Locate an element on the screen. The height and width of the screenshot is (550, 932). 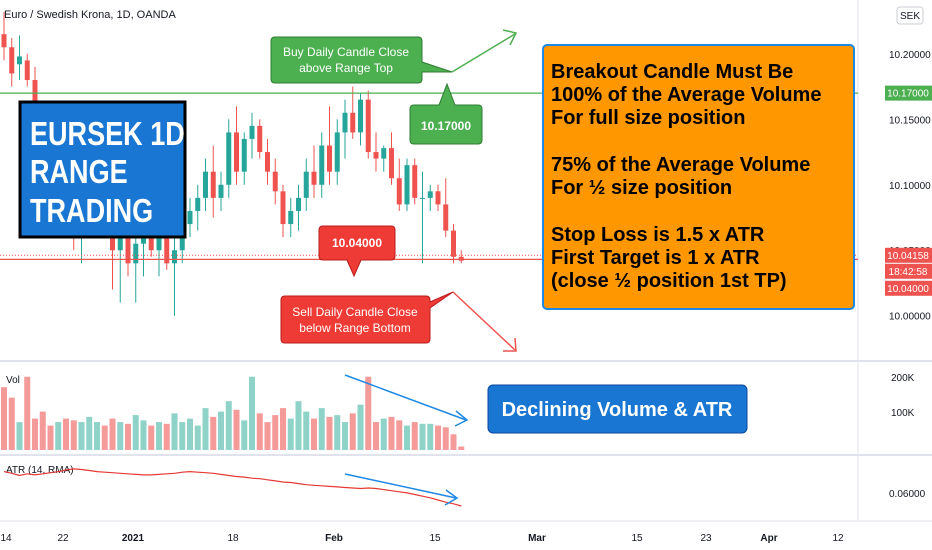
price-tick-label: 10.00000 is located at coordinates (910, 317).